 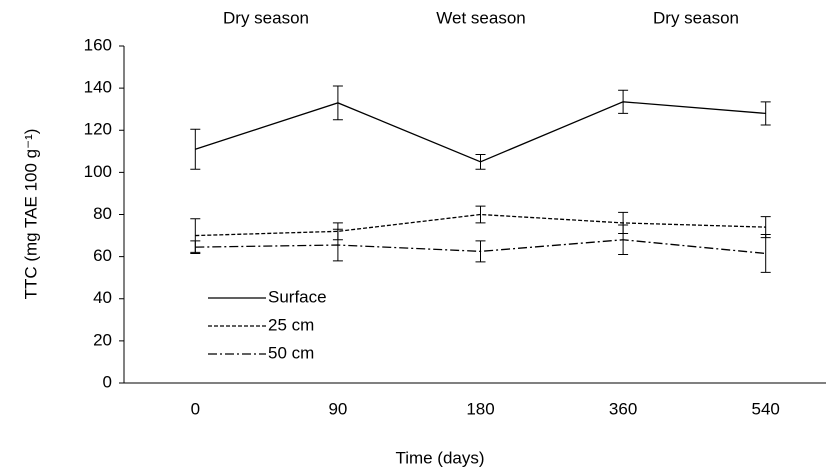 What do you see at coordinates (480, 408) in the screenshot?
I see `x-tick-label: 180` at bounding box center [480, 408].